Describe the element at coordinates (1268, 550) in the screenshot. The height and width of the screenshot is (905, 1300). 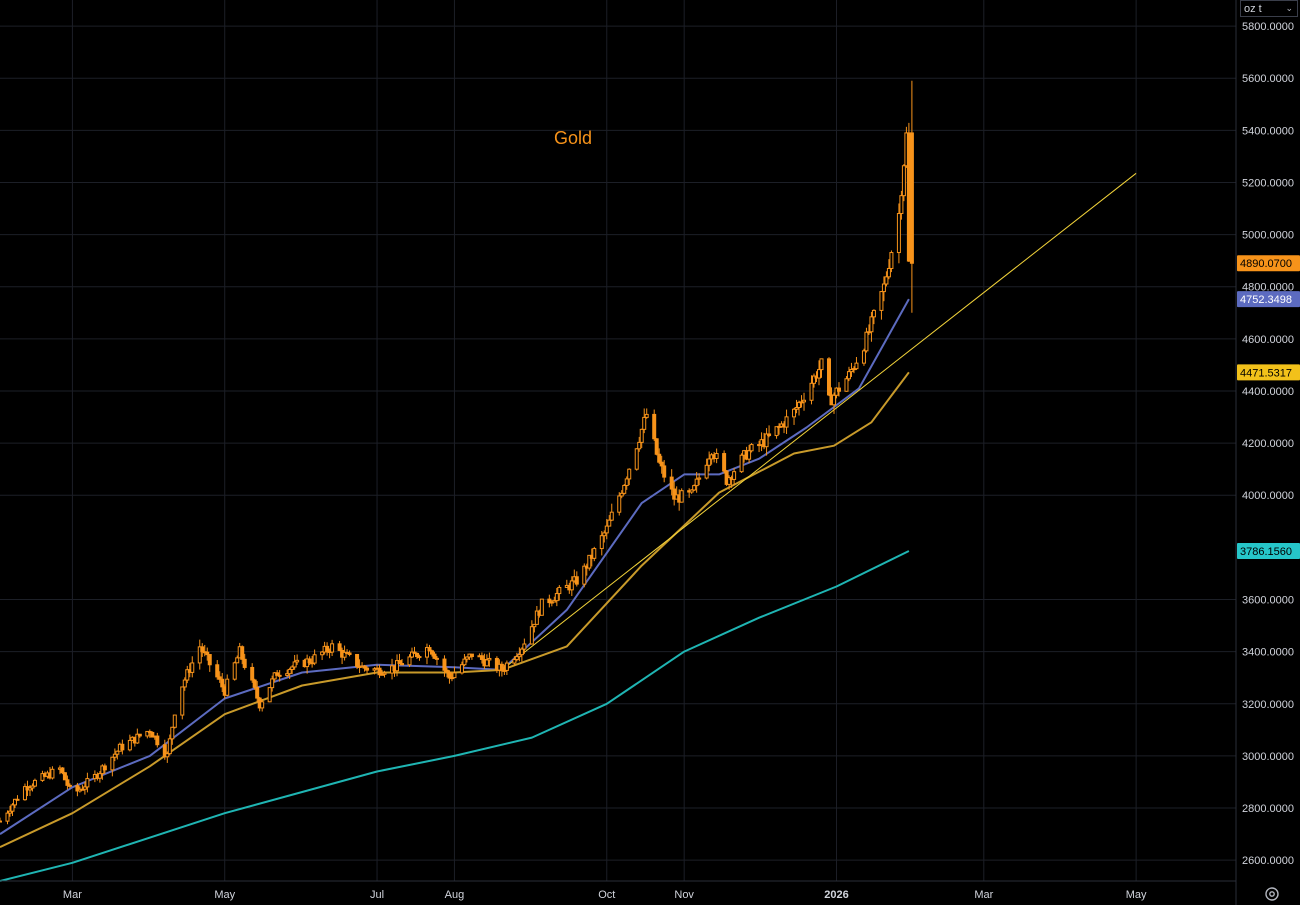
I see `ma-long-label-bg` at that location.